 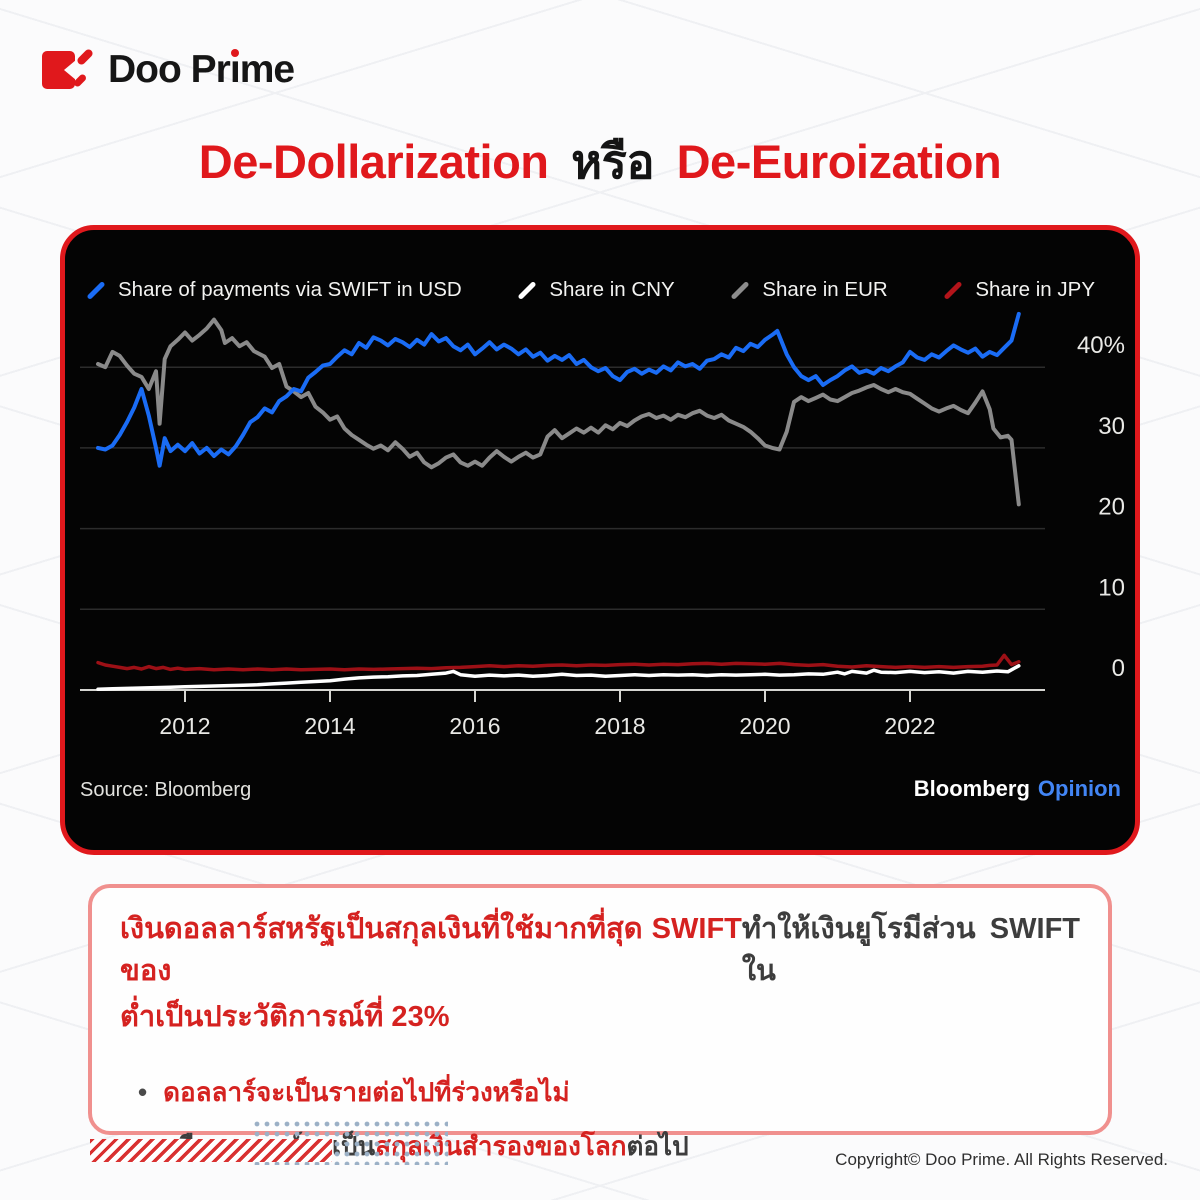 What do you see at coordinates (290, 289) in the screenshot?
I see `legend-label: Share of payments via SWIFT in USD` at bounding box center [290, 289].